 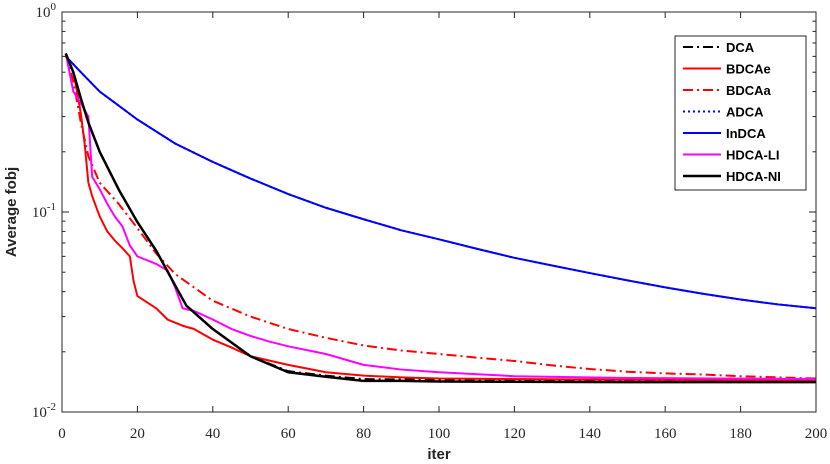 I want to click on legend-box, so click(x=740, y=113).